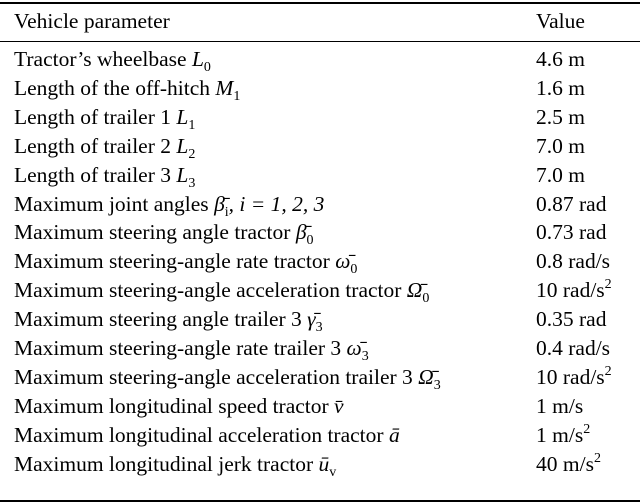 Image resolution: width=640 pixels, height=503 pixels. What do you see at coordinates (192, 154) in the screenshot?
I see `symbol-subscript: 2` at bounding box center [192, 154].